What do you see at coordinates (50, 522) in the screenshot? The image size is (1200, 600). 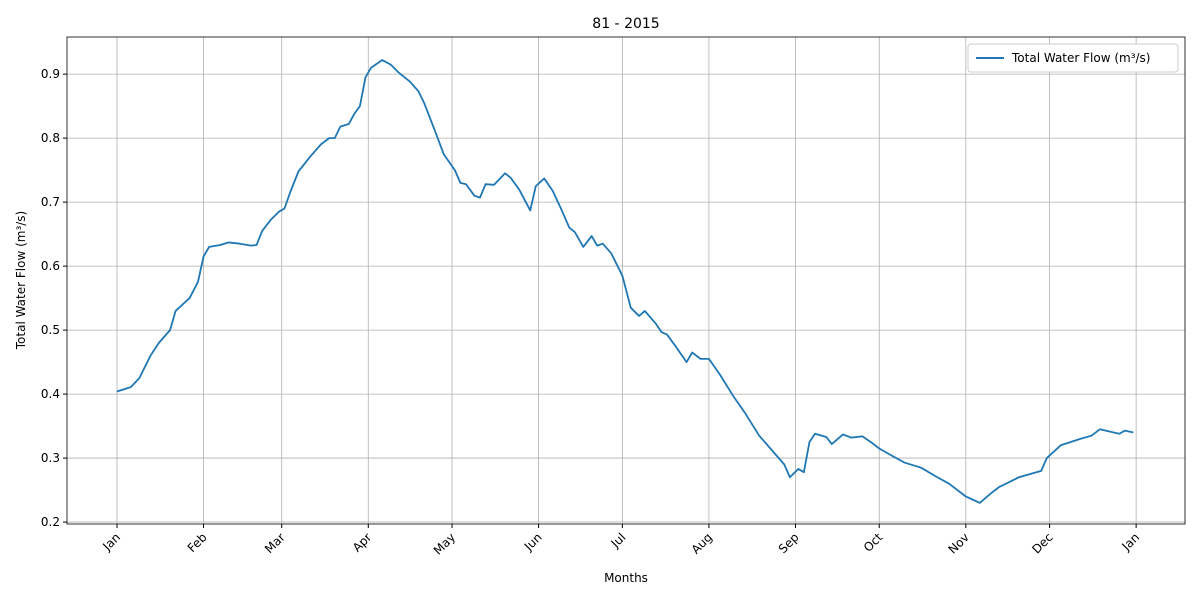 I see `y-tick-label: 0.2` at bounding box center [50, 522].